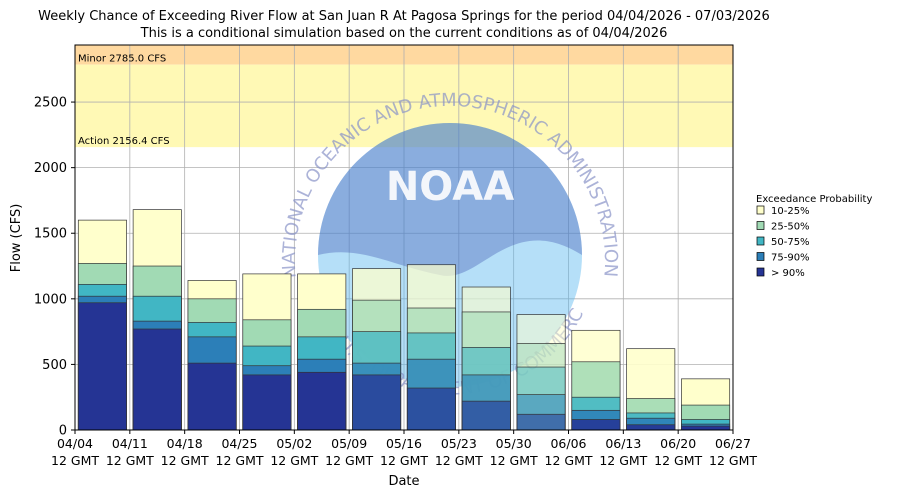 This screenshot has height=497, width=900. Describe the element at coordinates (124, 141) in the screenshot. I see `threshold-label: Action 2156.4 CFS` at that location.